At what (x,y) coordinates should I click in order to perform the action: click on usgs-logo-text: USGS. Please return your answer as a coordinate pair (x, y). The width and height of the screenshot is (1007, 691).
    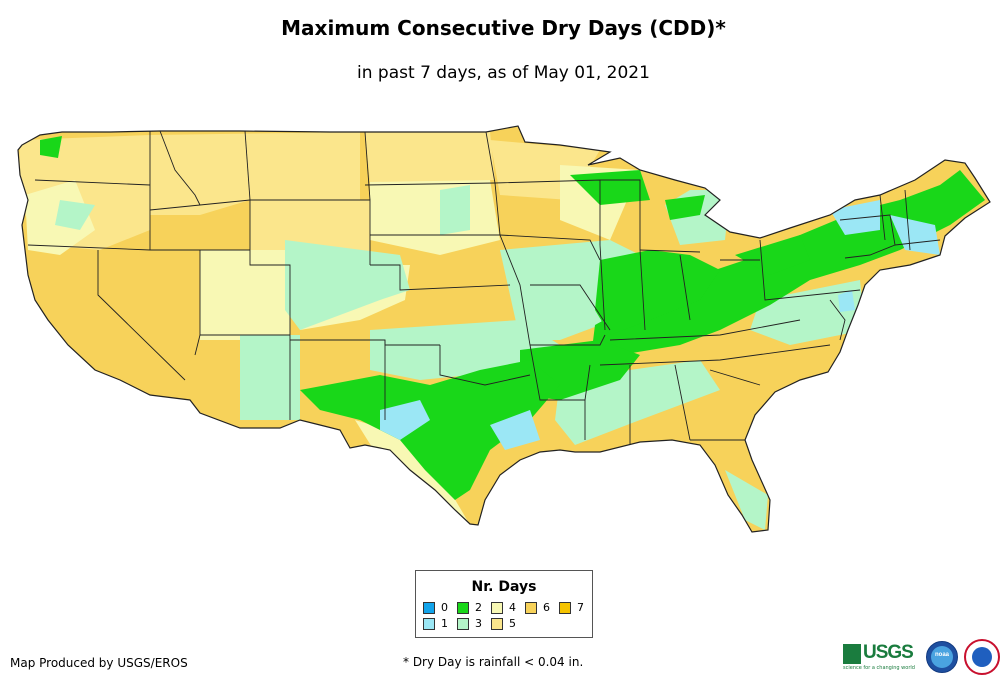
    Looking at the image, I should click on (888, 652).